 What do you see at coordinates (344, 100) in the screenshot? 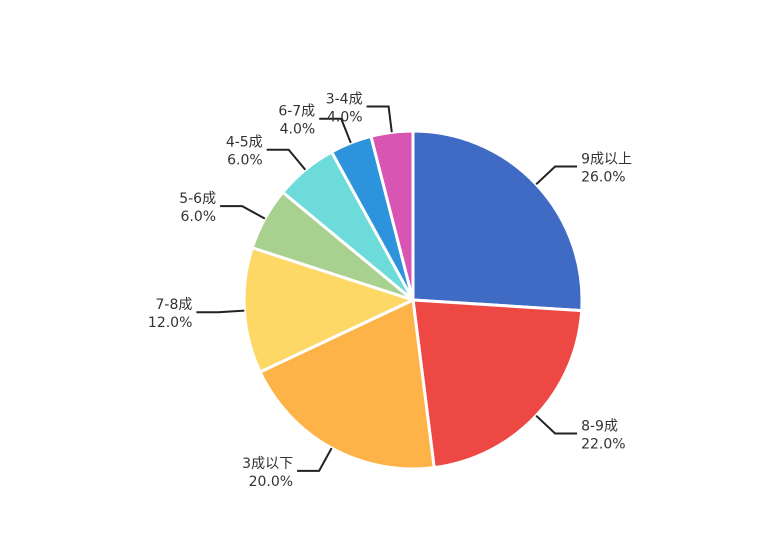
I see `slice-category-label: 3-4成` at bounding box center [344, 100].